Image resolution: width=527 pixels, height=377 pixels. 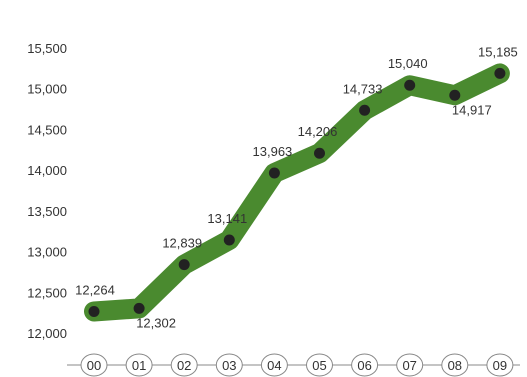 What do you see at coordinates (47, 129) in the screenshot?
I see `y-tick-label: 14,500` at bounding box center [47, 129].